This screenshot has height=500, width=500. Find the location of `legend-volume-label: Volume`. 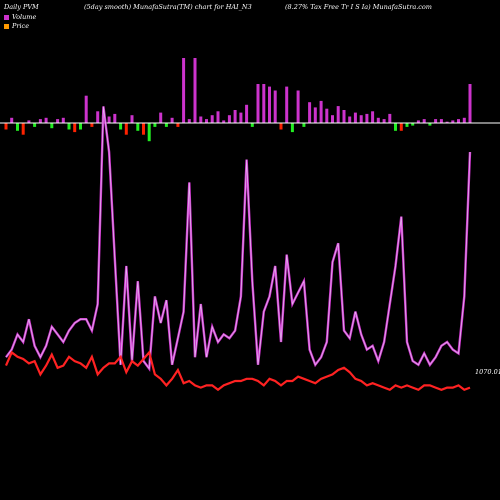

legend-volume-label: Volume is located at coordinates (24, 17).